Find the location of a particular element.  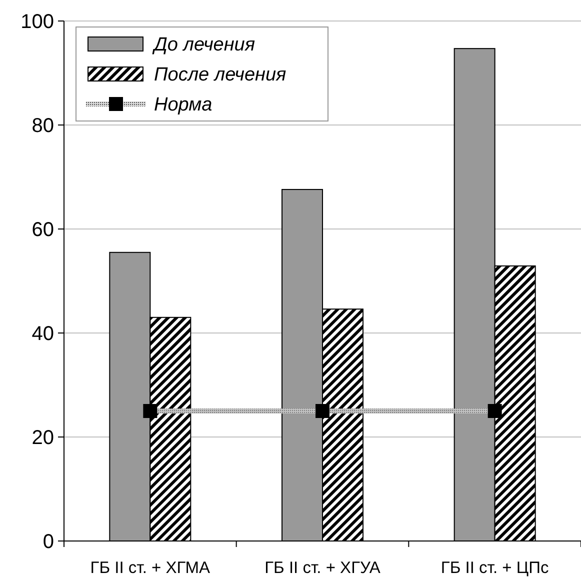

y-tick-label: 80 is located at coordinates (43, 126).